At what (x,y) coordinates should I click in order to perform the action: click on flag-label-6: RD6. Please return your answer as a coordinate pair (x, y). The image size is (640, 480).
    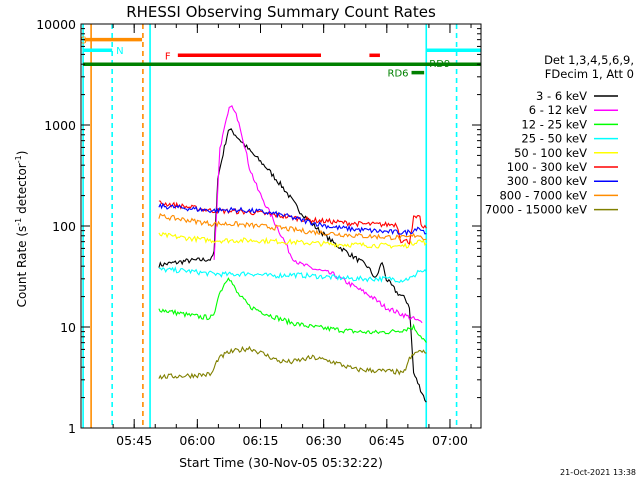
    Looking at the image, I should click on (398, 74).